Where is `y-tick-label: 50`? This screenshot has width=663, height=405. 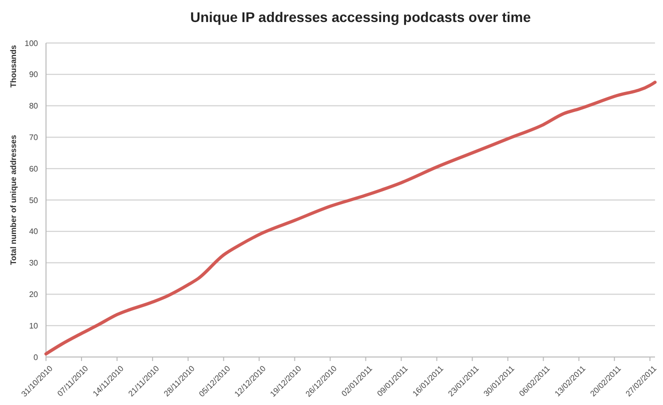
y-tick-label: 50 is located at coordinates (34, 200).